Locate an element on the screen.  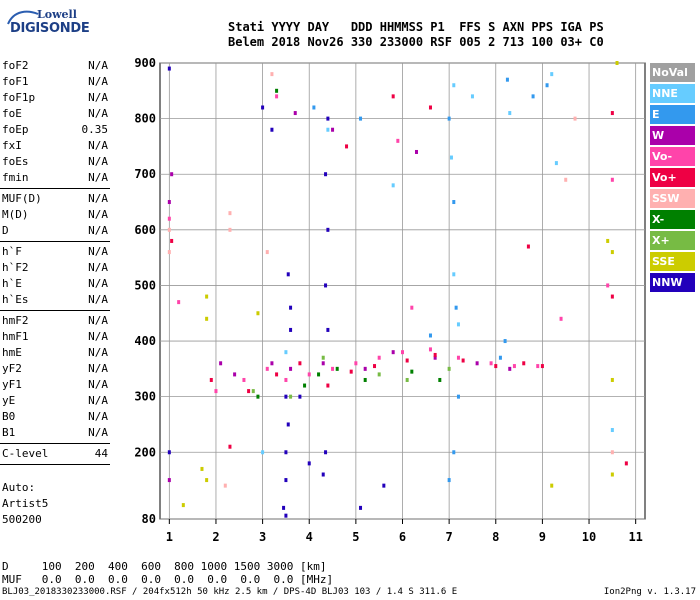
param-name: foEs is located at coordinates (15, 161).